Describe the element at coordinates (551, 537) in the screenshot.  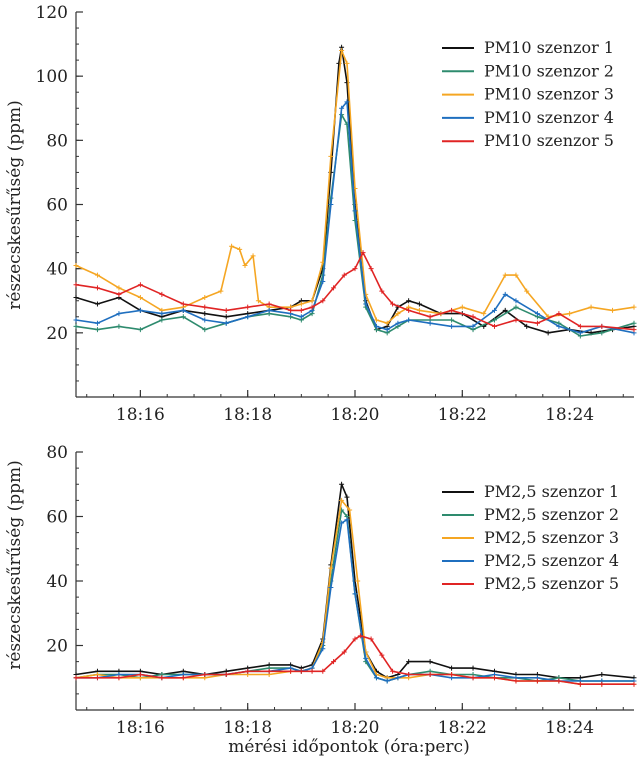
I see `pm25-legend-label: PM2,5 szenzor 3` at that location.